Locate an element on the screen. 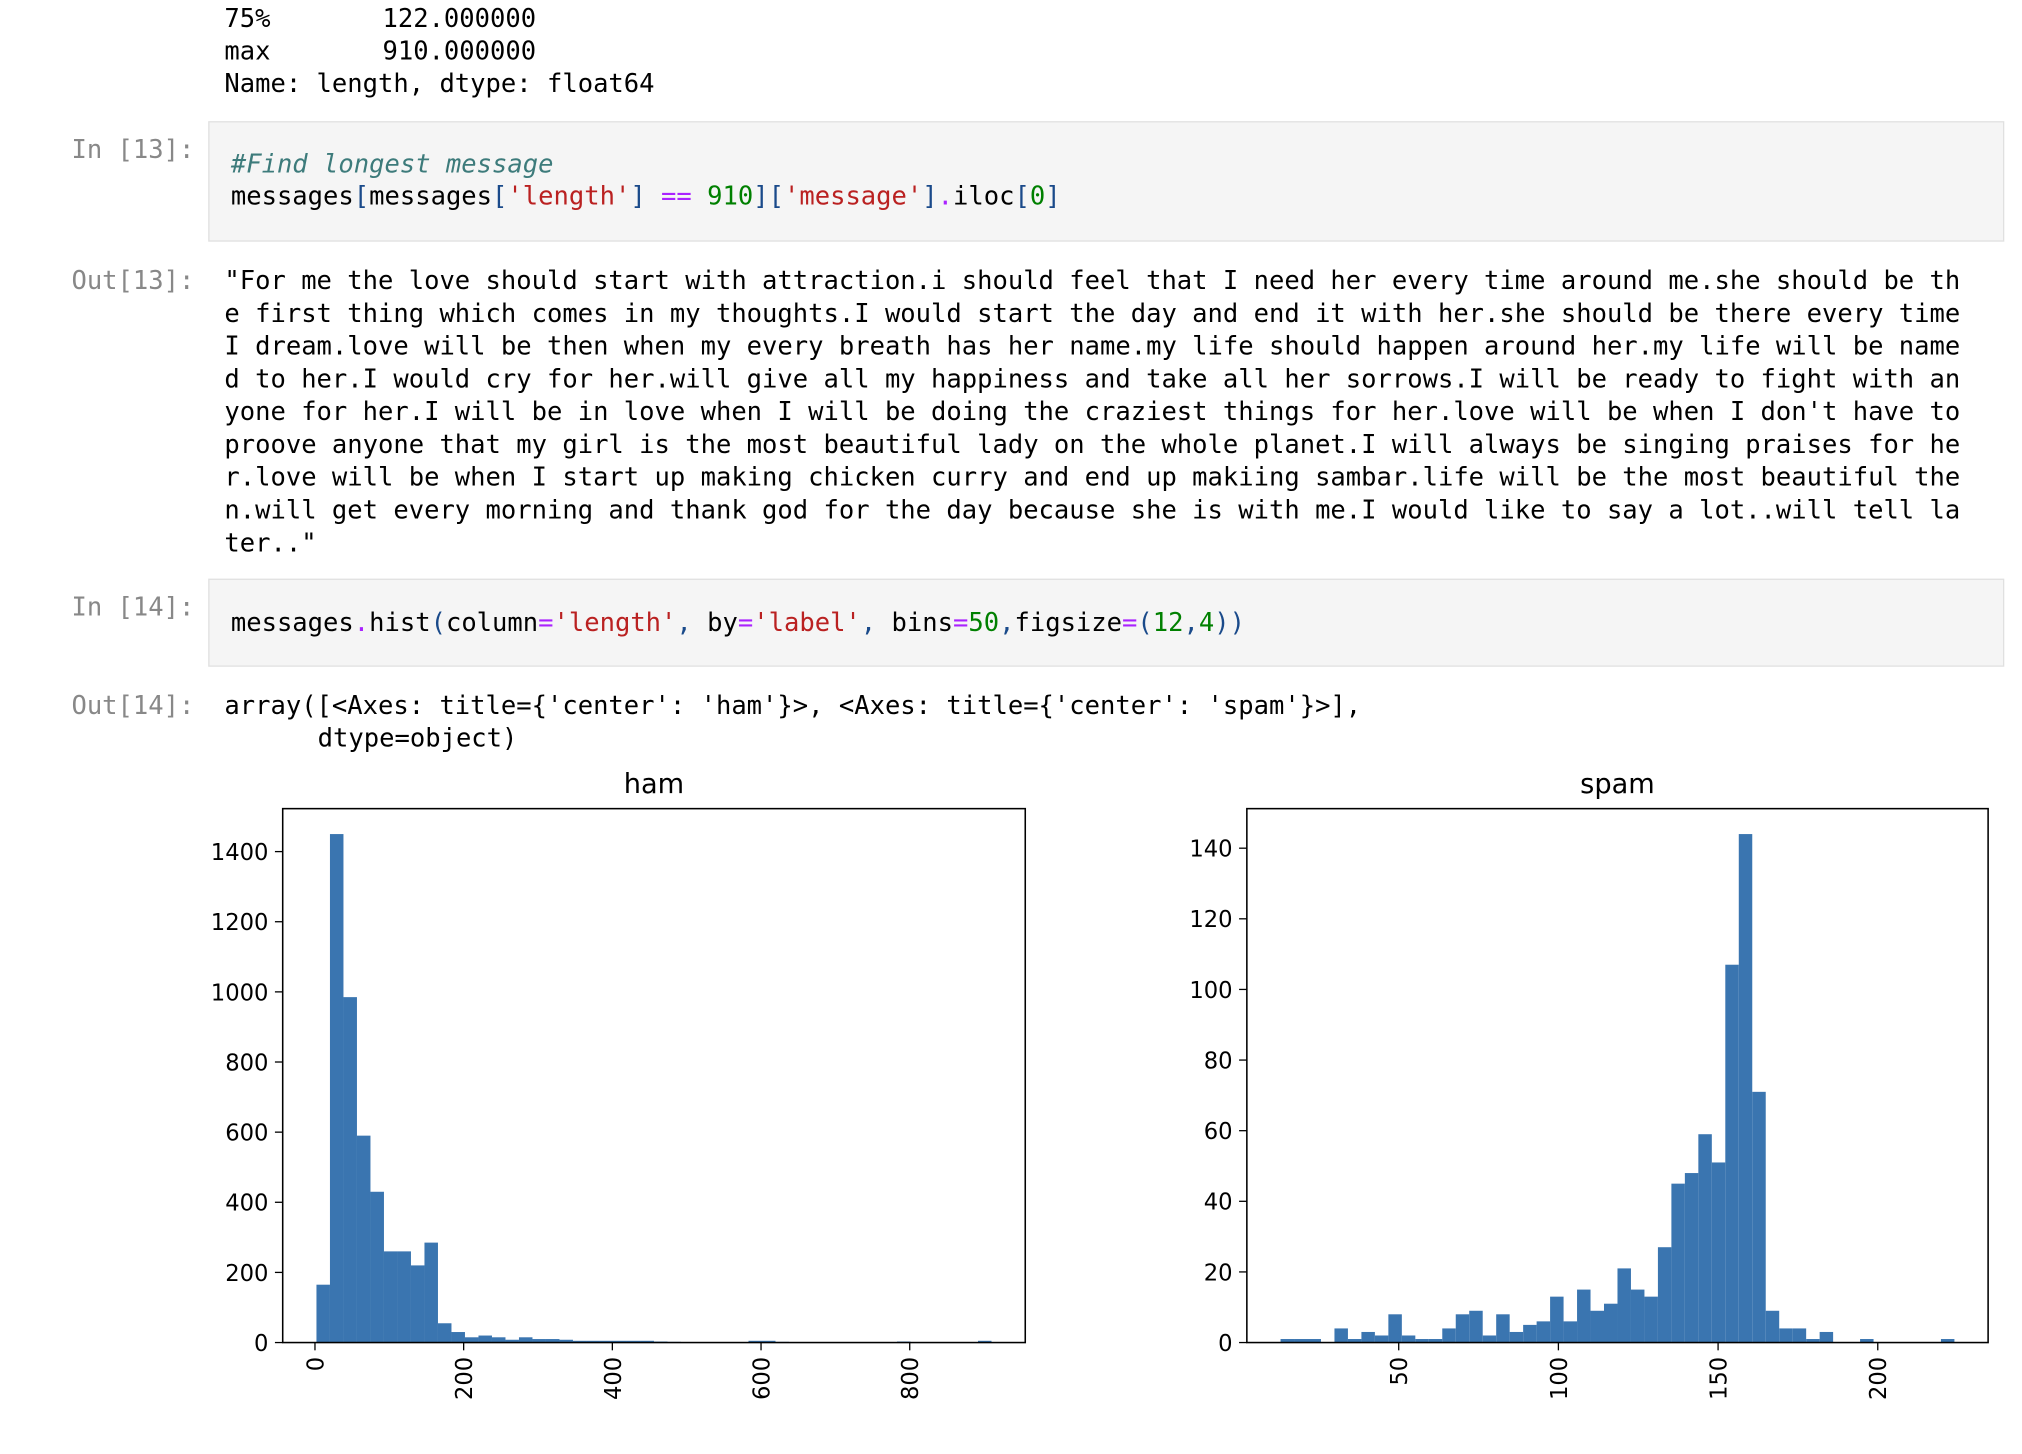 This screenshot has height=1454, width=2022. y-tick-label: 0 is located at coordinates (261, 1344).